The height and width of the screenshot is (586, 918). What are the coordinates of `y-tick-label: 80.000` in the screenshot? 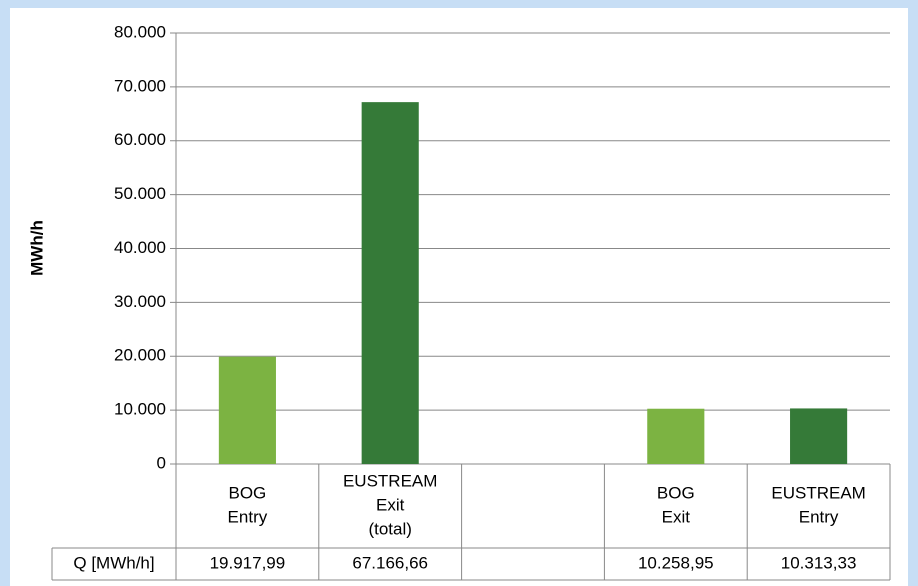 It's located at (140, 31).